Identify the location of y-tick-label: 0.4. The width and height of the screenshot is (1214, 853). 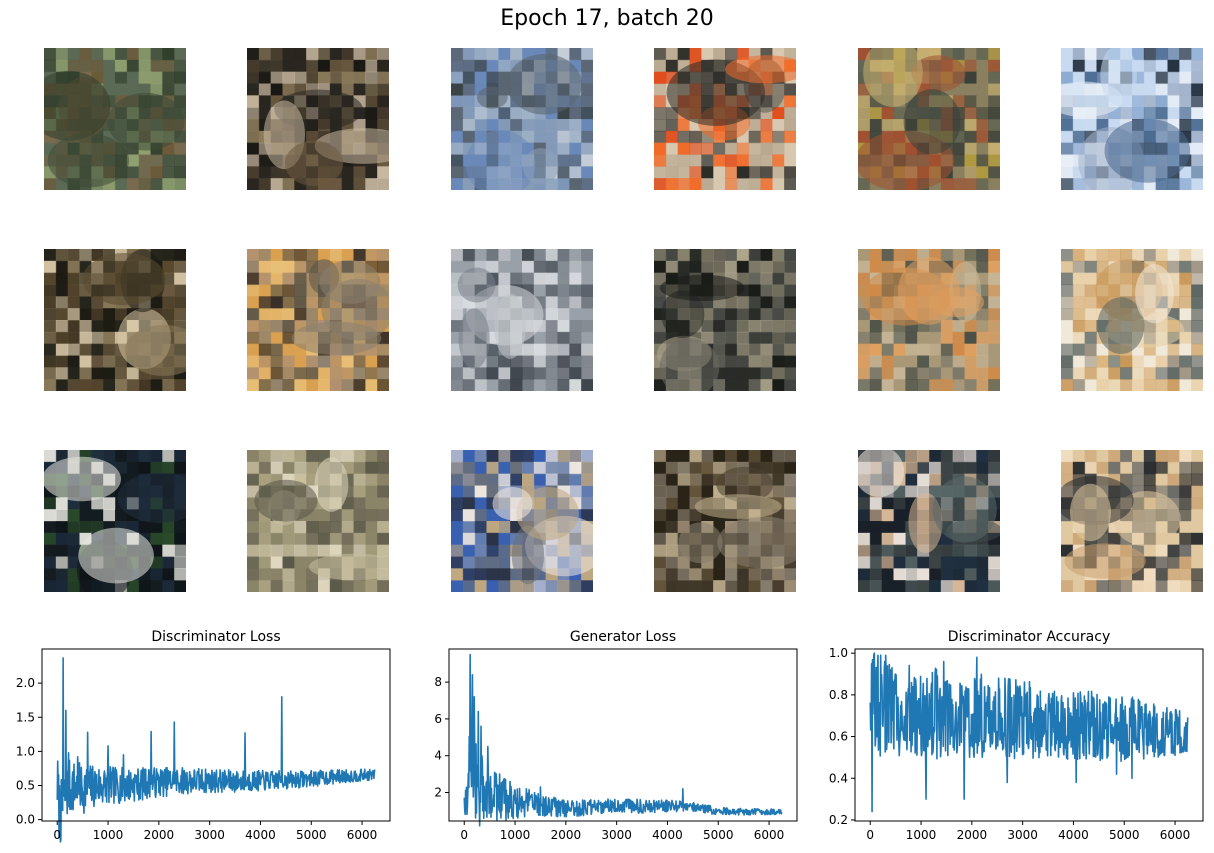
(838, 778).